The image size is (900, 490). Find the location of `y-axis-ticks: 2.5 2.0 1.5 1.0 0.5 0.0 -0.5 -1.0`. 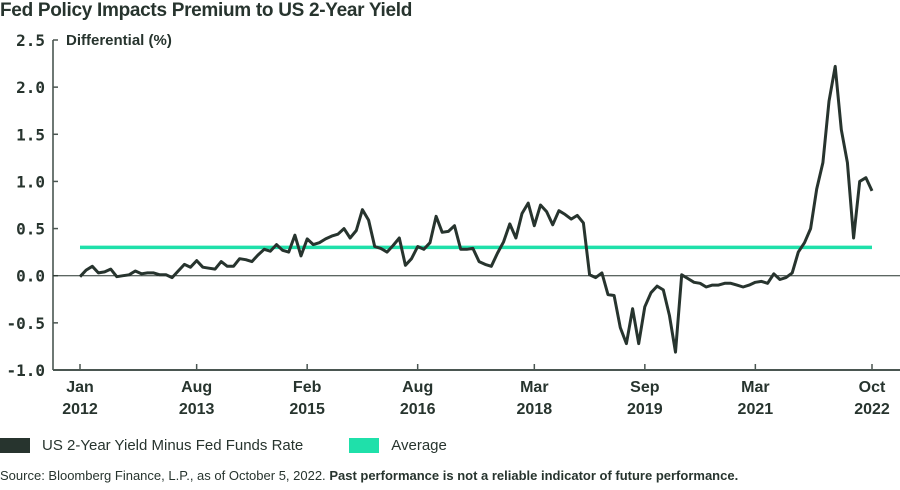

y-axis-ticks: 2.5 2.0 1.5 1.0 0.5 0.0 -0.5 -1.0 is located at coordinates (32, 205).